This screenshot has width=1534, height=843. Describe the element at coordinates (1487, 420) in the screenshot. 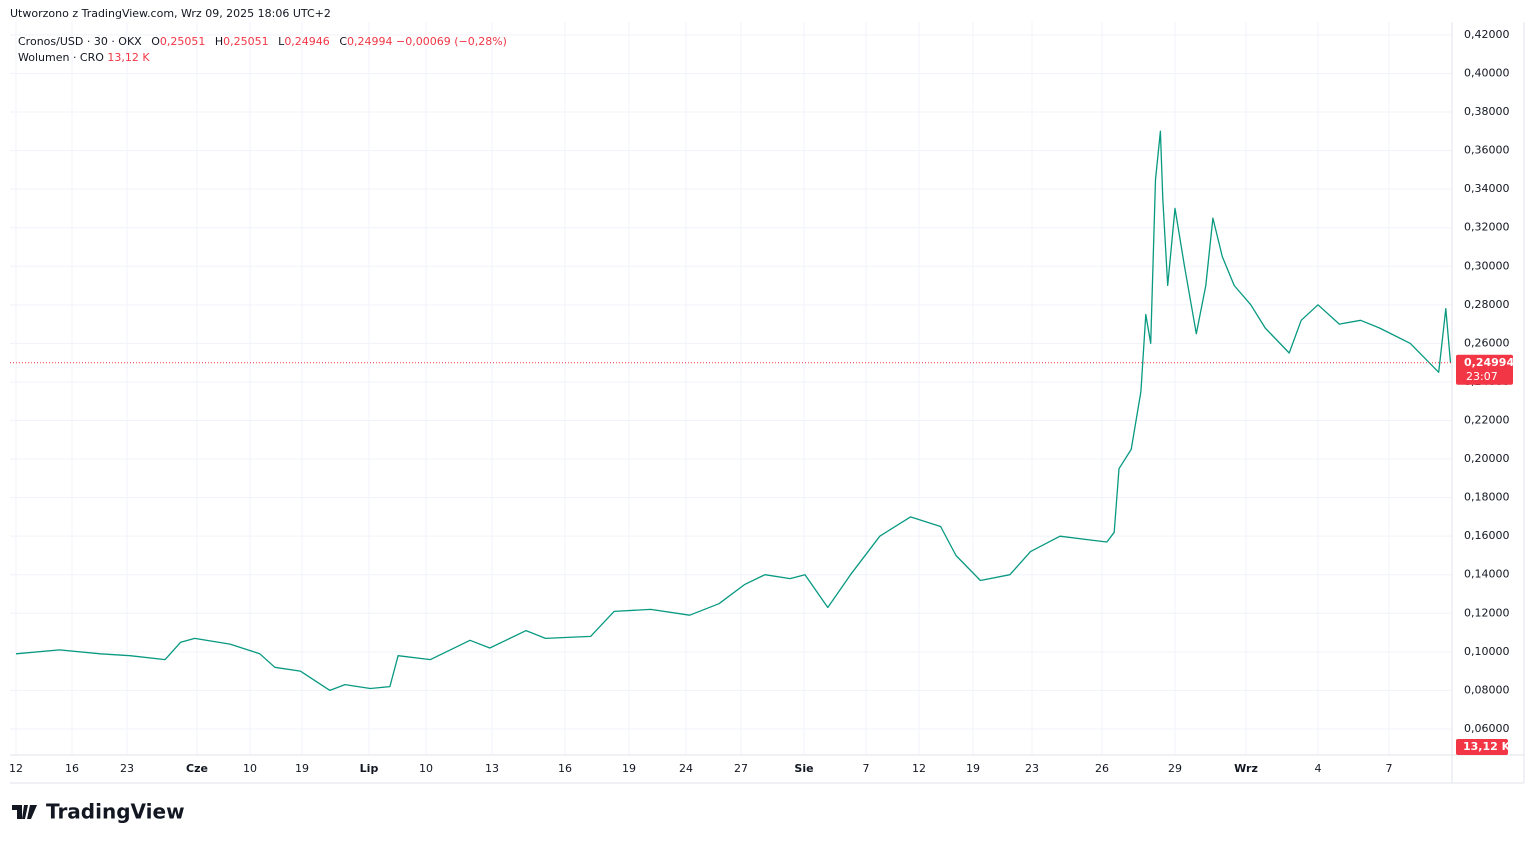

I see `y-tick-label: 0,22000` at that location.